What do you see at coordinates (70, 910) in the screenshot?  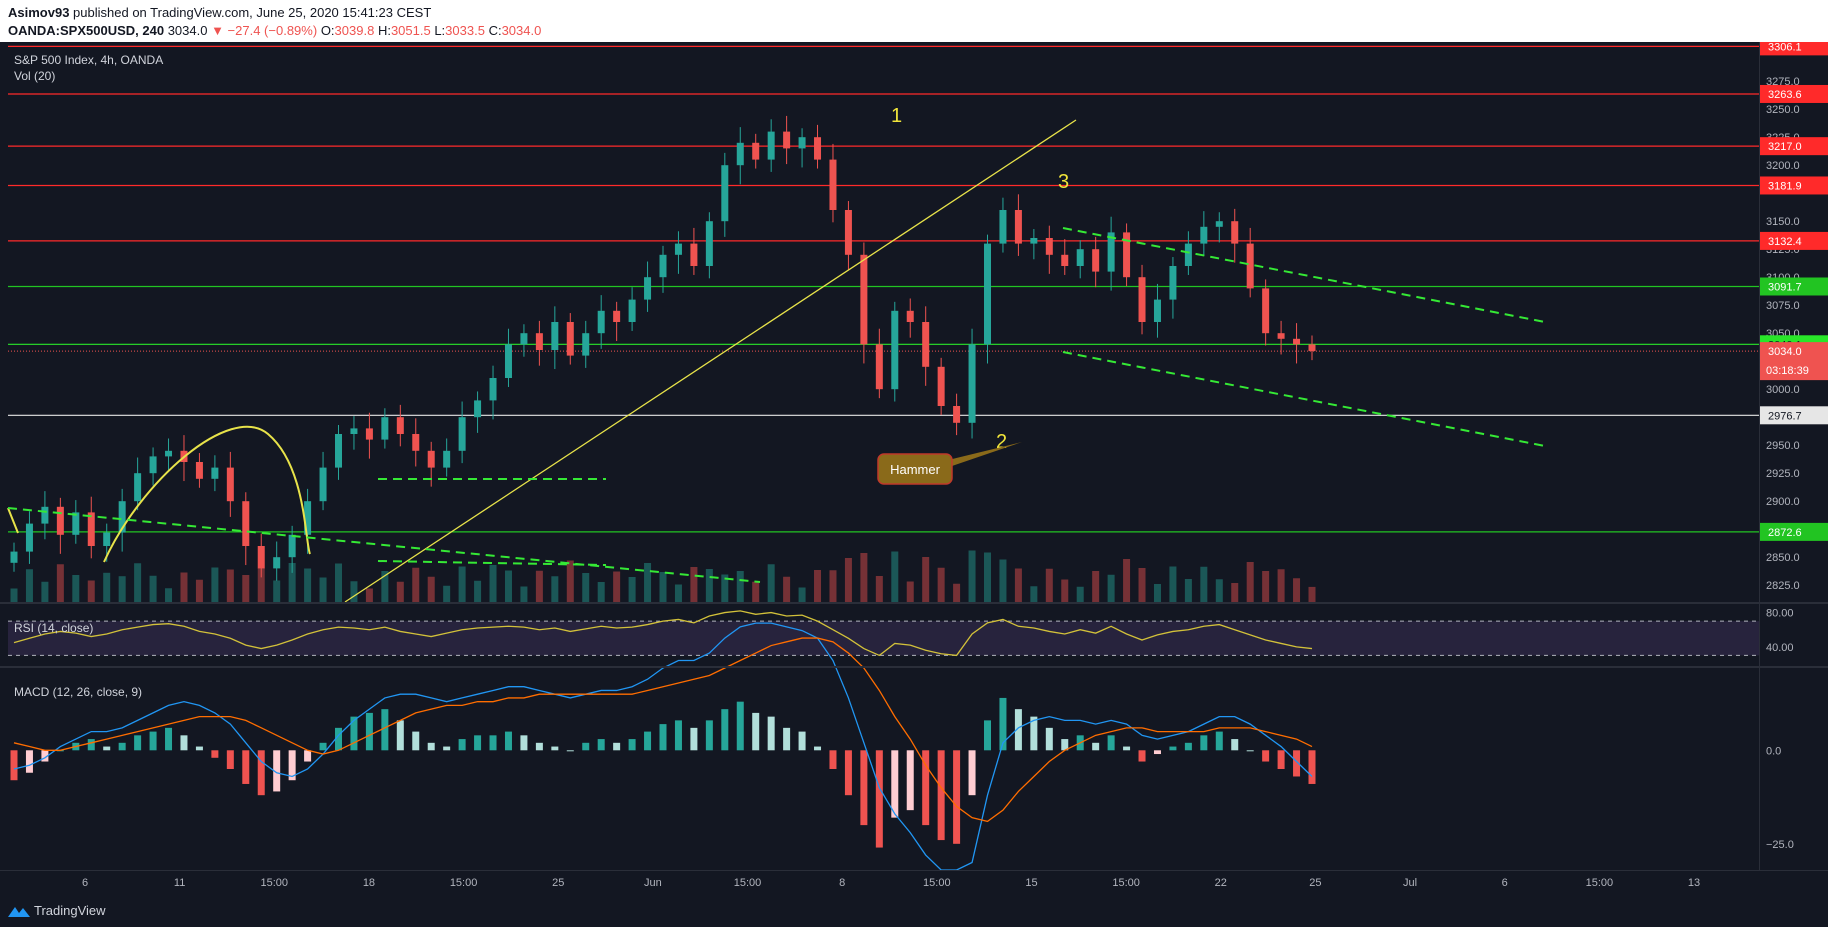 I see `footer-brand: TradingView` at bounding box center [70, 910].